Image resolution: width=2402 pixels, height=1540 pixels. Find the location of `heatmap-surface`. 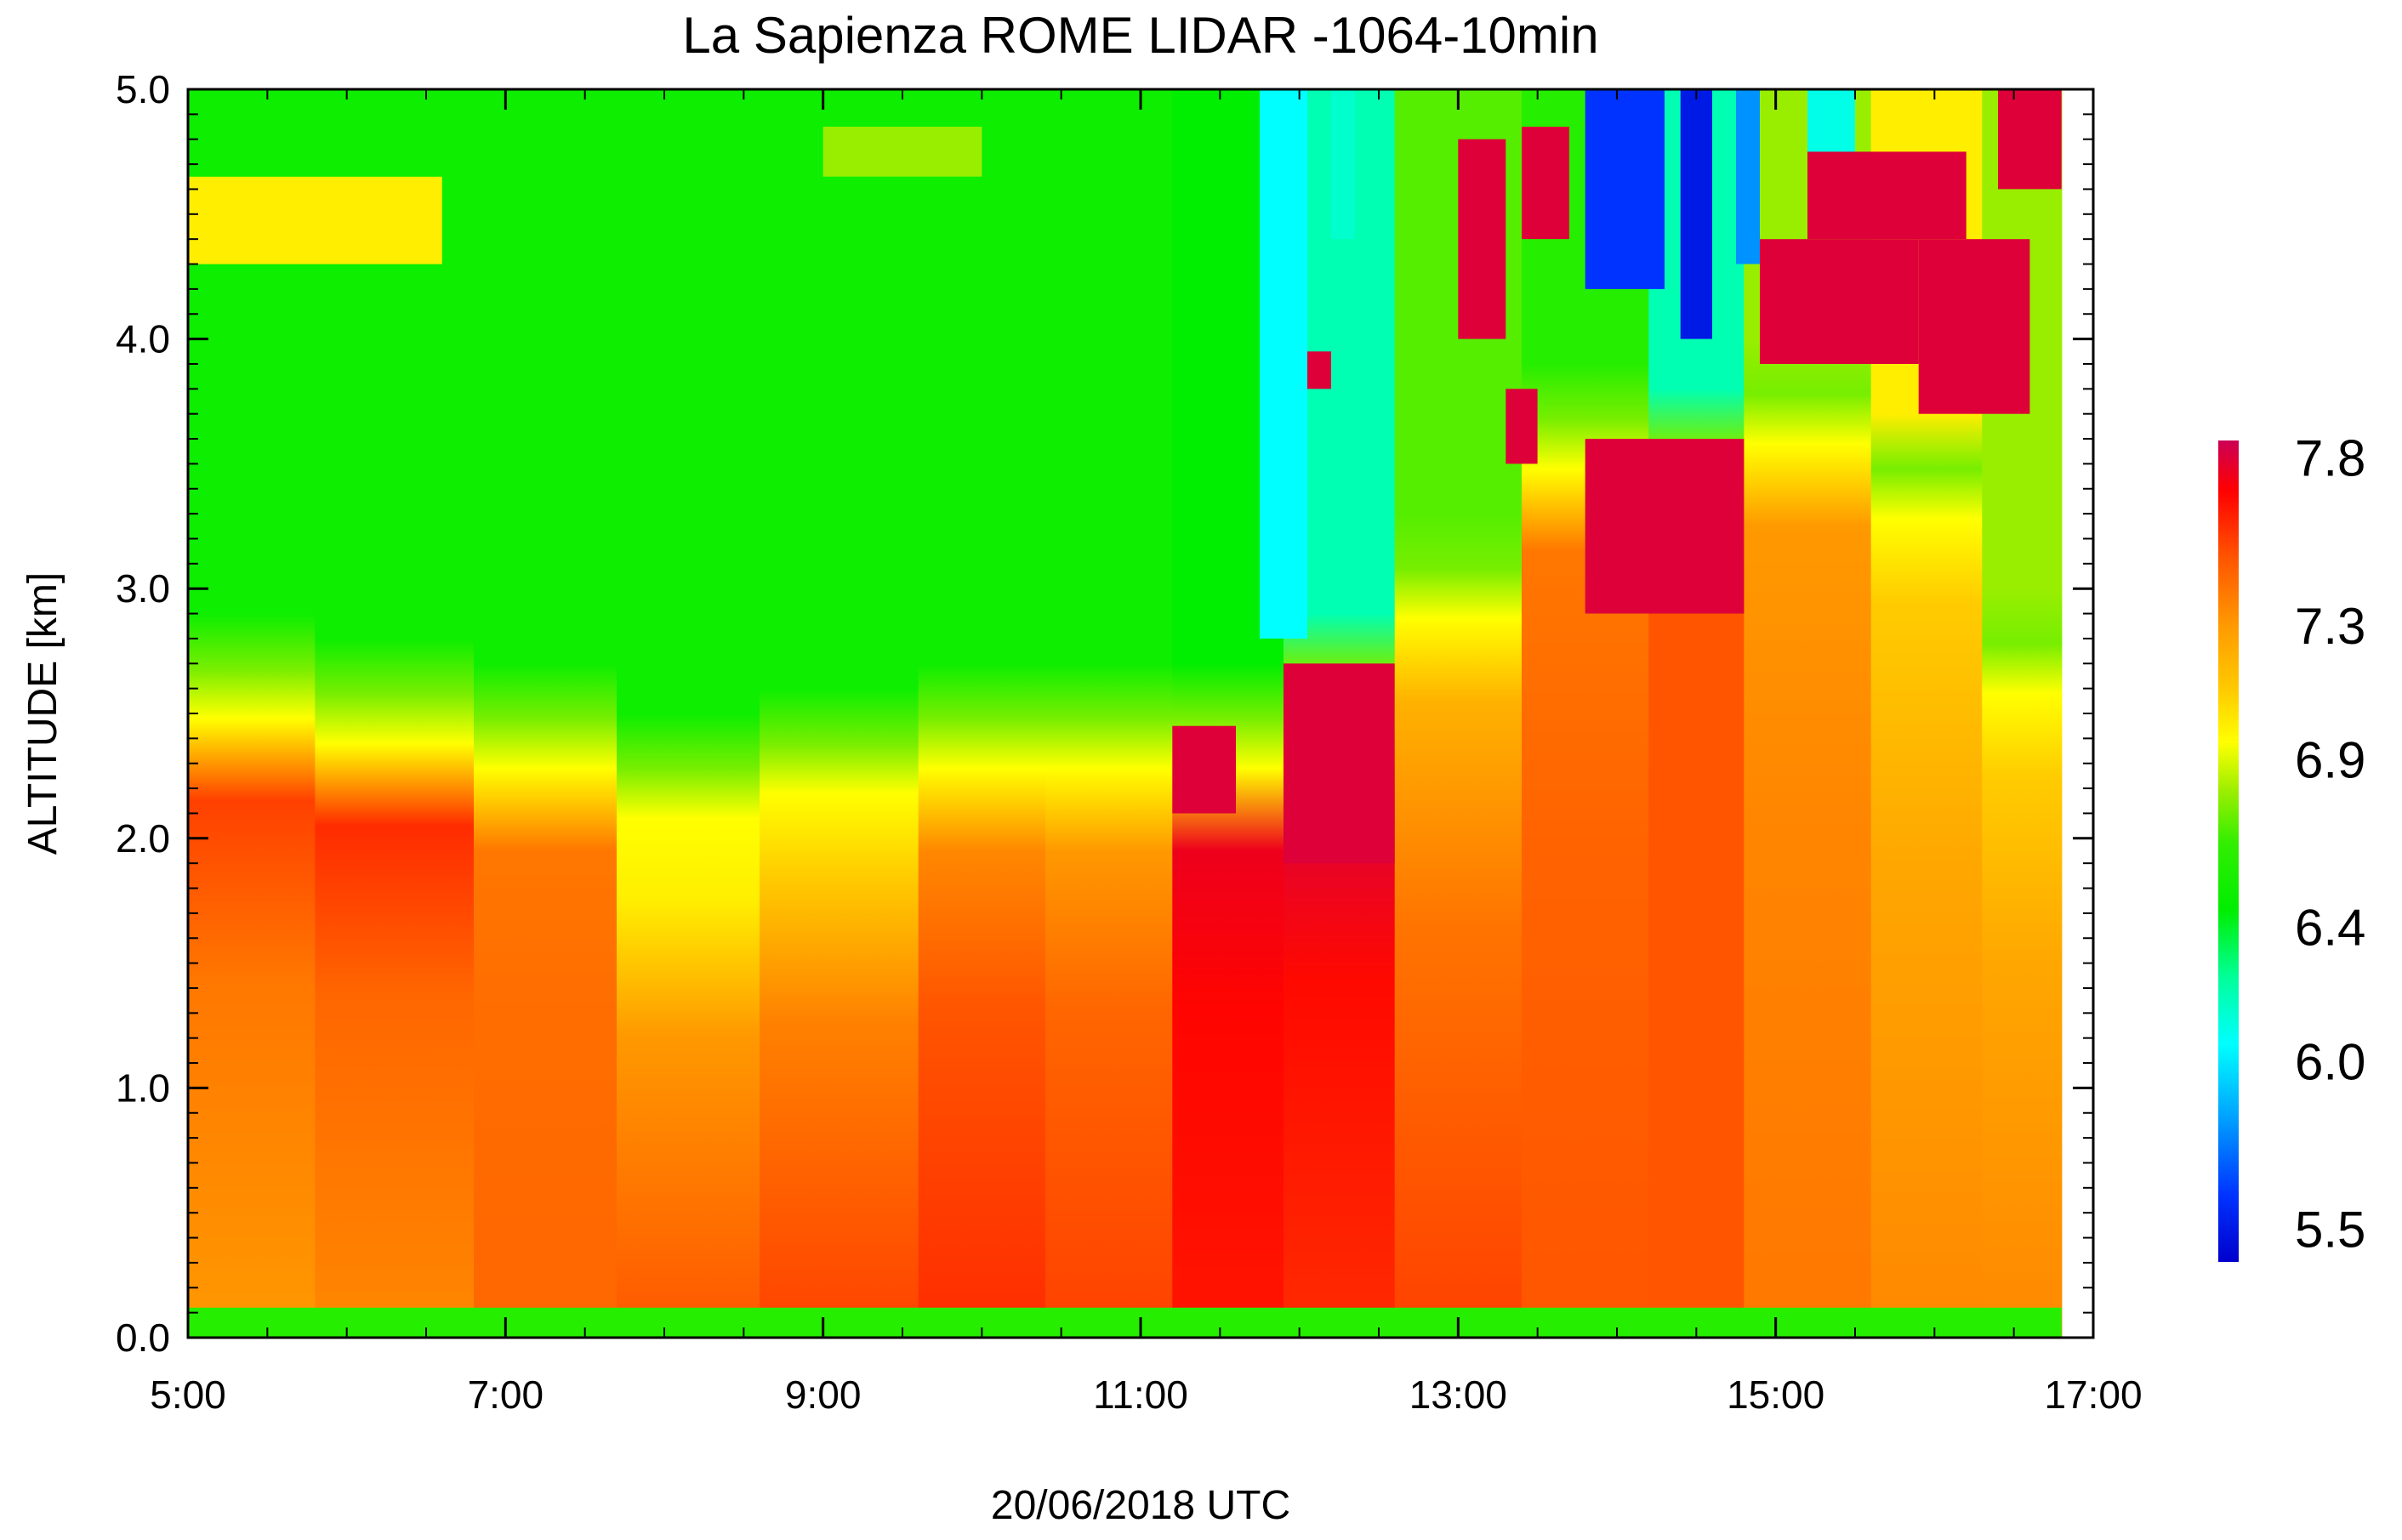

heatmap-surface is located at coordinates (1125, 1322).